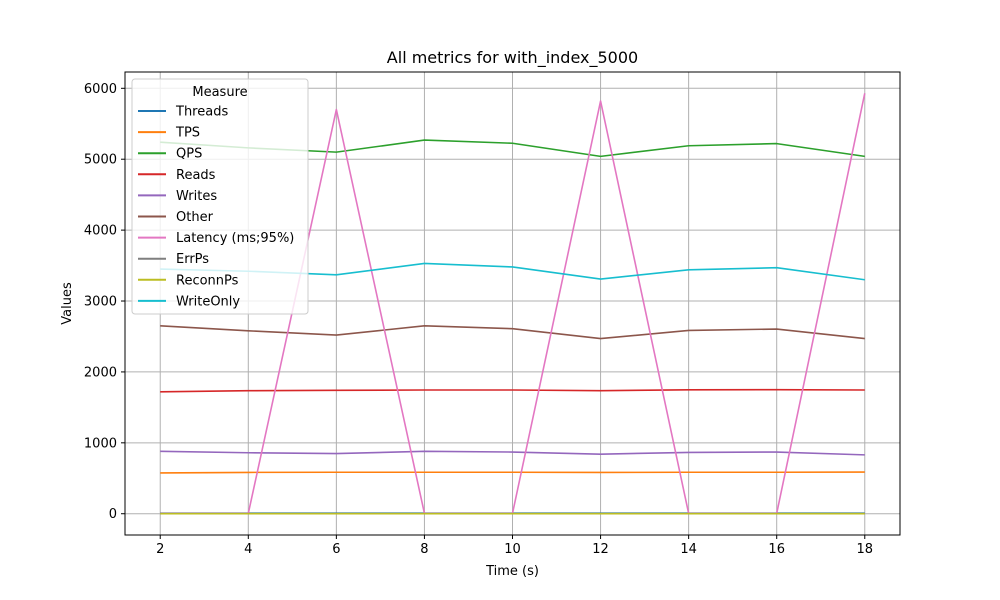 Image resolution: width=1000 pixels, height=600 pixels. What do you see at coordinates (512, 571) in the screenshot?
I see `x-axis-label: Time (s)` at bounding box center [512, 571].